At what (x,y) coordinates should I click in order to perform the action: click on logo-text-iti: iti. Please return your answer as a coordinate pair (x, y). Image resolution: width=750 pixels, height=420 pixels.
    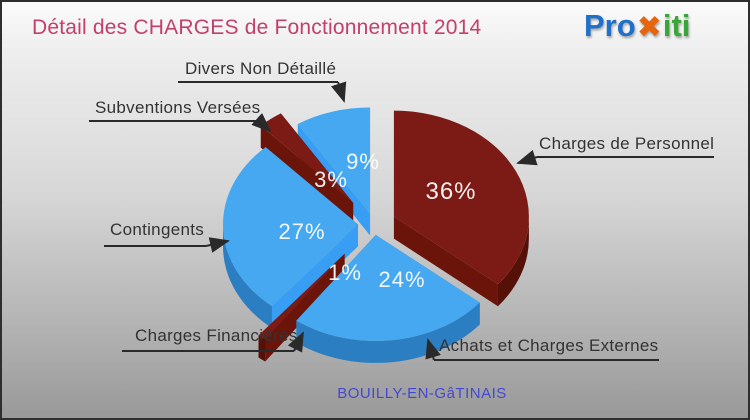
    Looking at the image, I should click on (676, 25).